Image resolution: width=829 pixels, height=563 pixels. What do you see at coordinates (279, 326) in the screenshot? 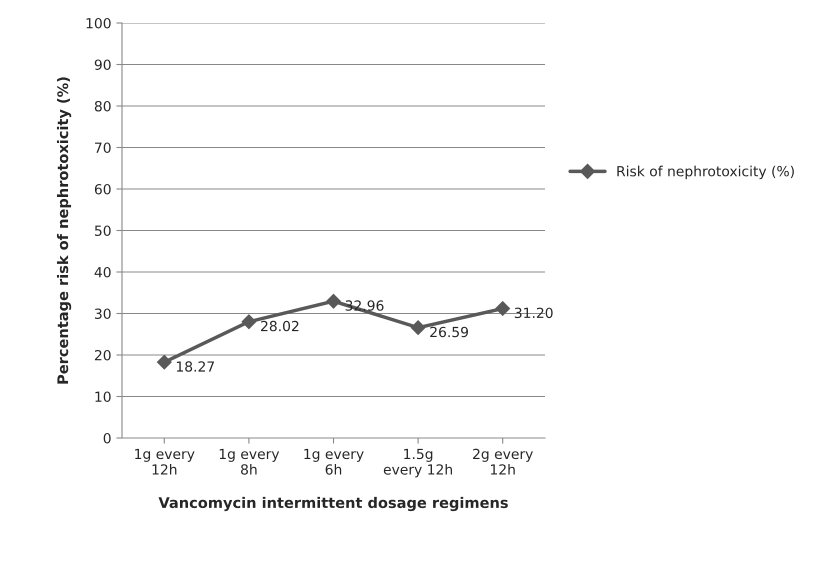
I see `data-label: 28.02` at bounding box center [279, 326].